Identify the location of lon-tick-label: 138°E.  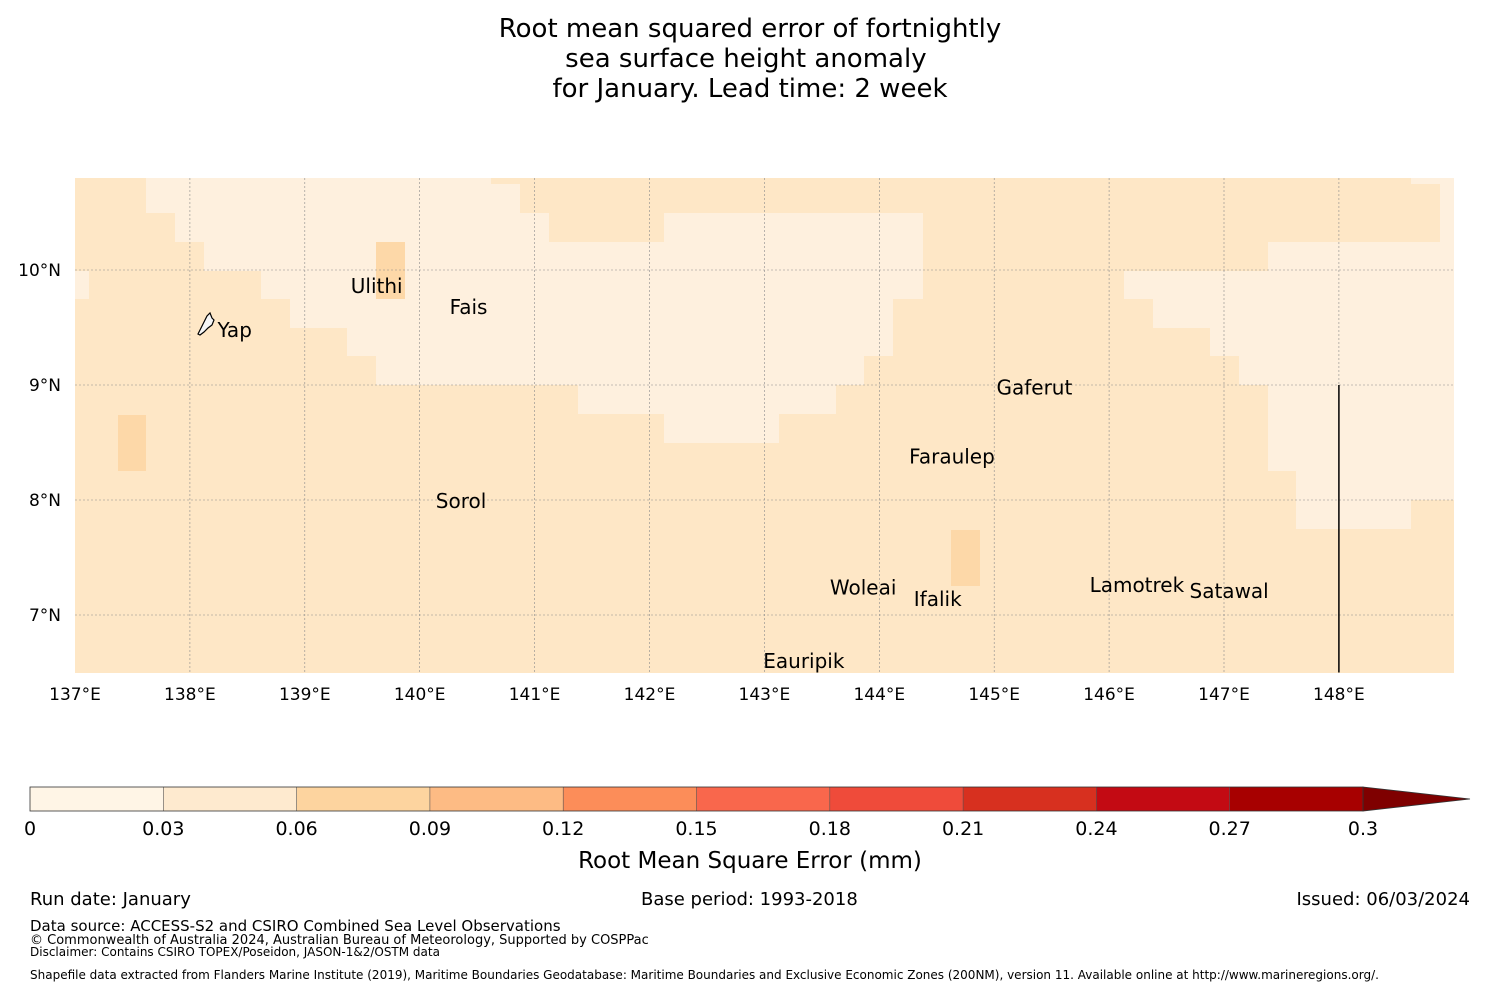
(190, 695).